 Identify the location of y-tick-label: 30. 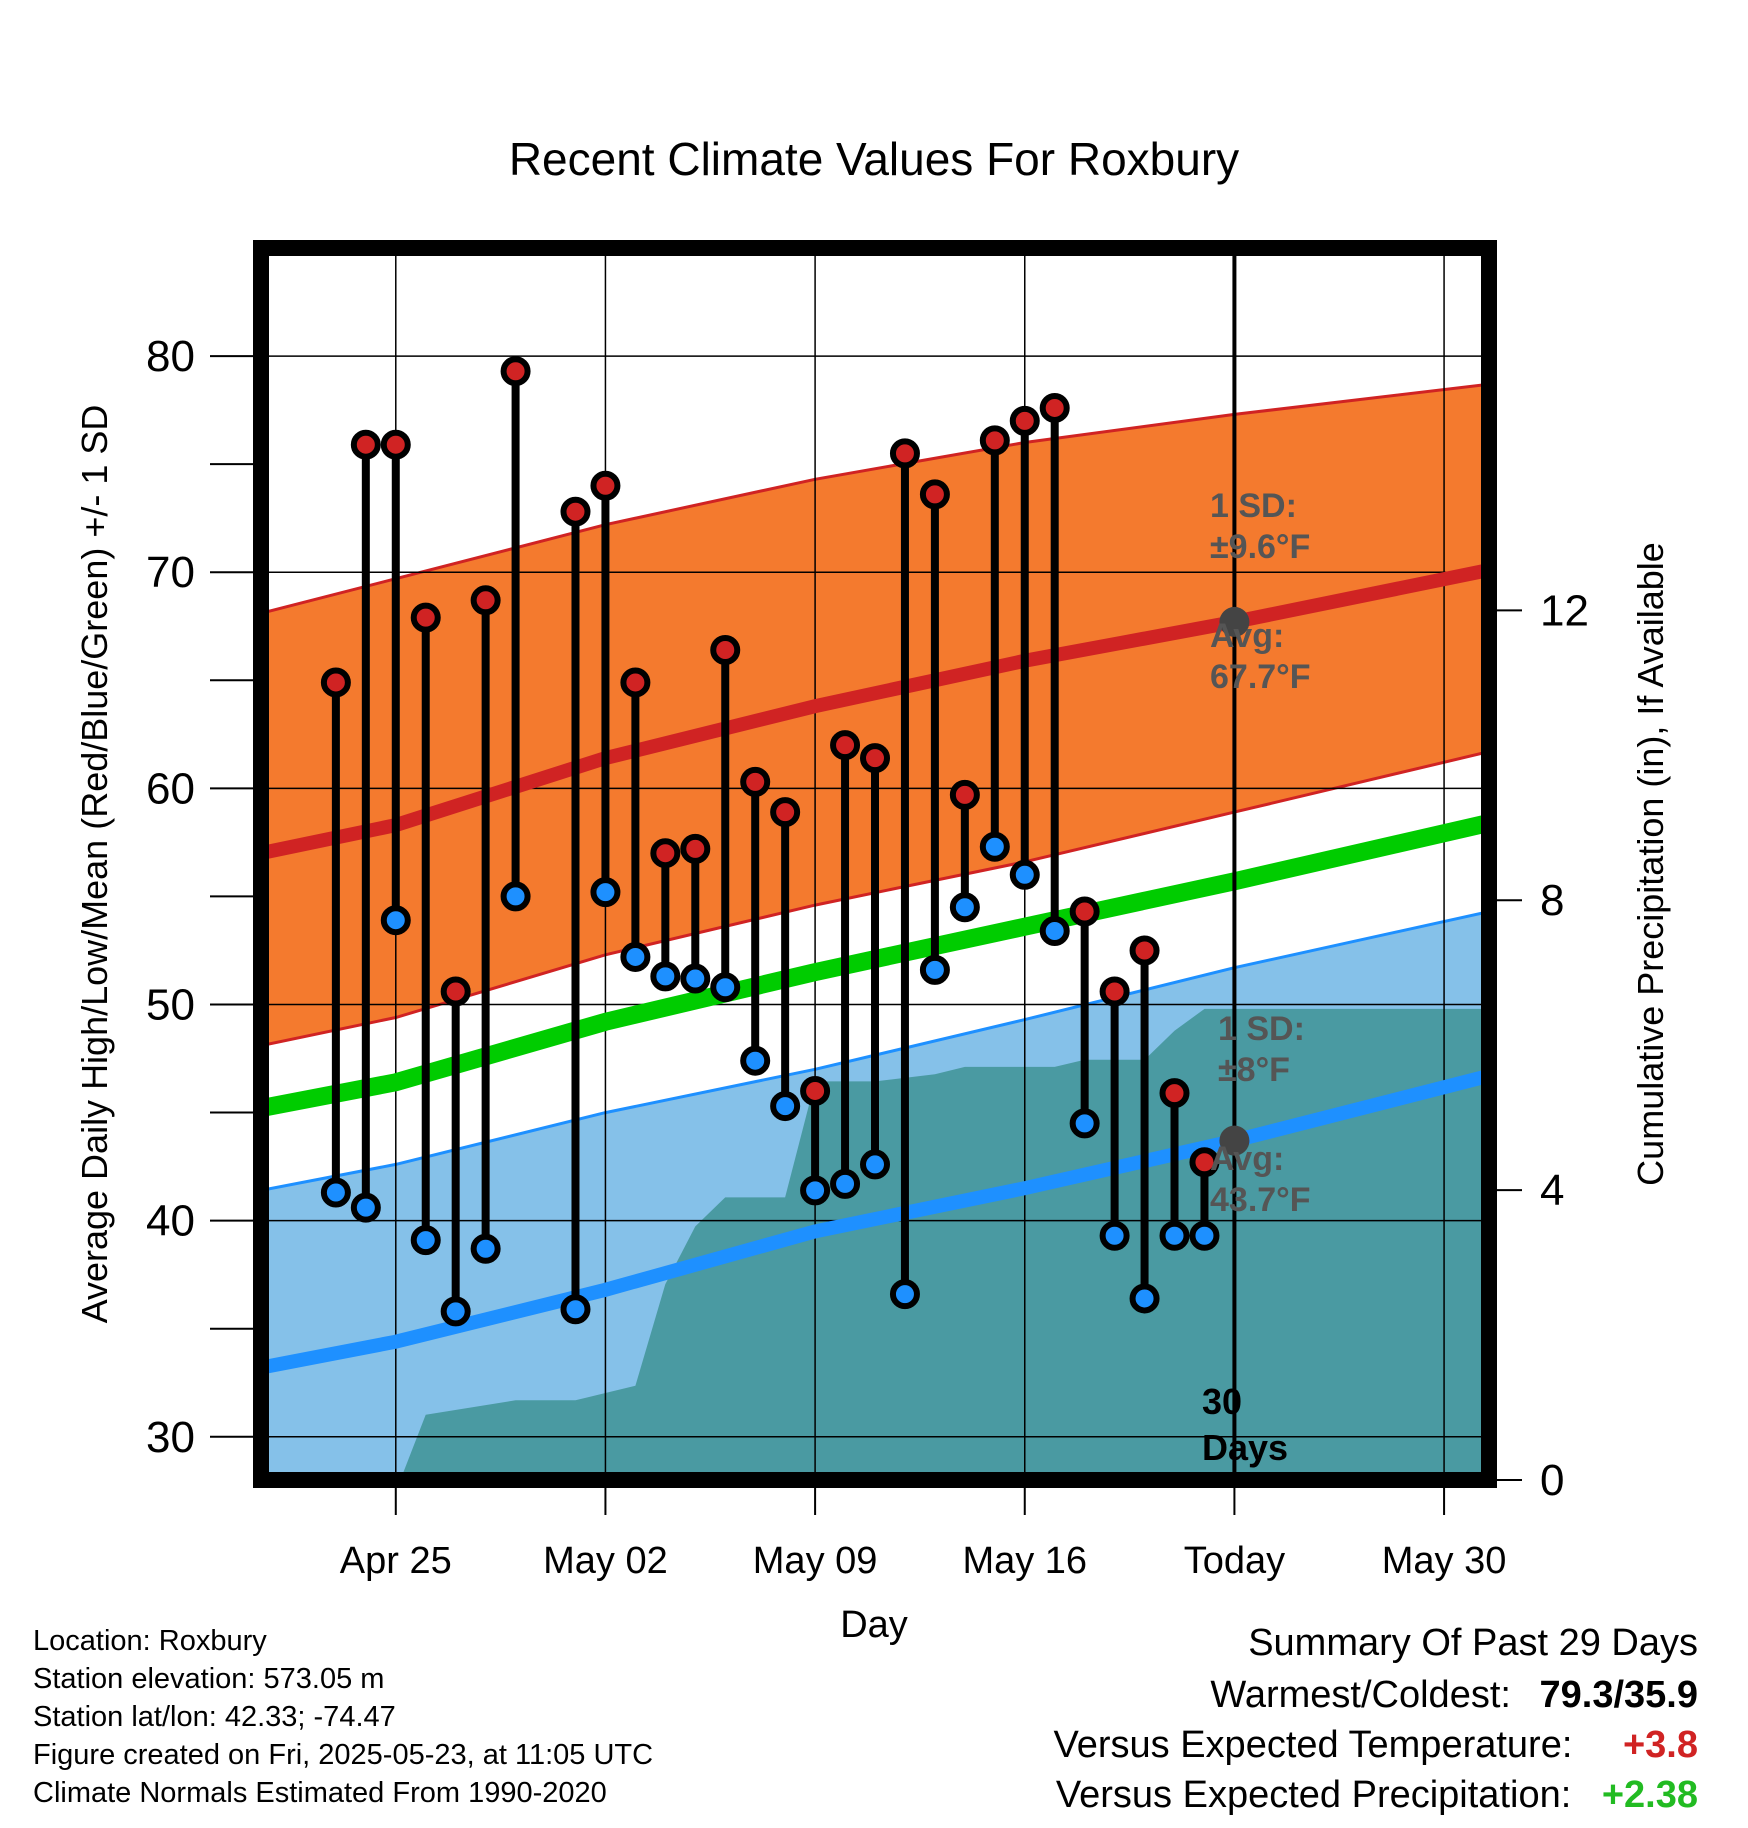
(170, 1437).